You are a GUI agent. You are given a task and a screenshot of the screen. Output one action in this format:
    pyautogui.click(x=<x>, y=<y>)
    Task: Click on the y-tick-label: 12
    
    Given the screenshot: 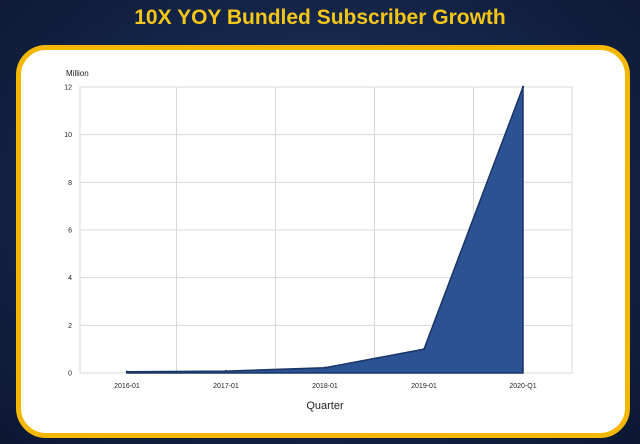 What is the action you would take?
    pyautogui.click(x=68, y=88)
    